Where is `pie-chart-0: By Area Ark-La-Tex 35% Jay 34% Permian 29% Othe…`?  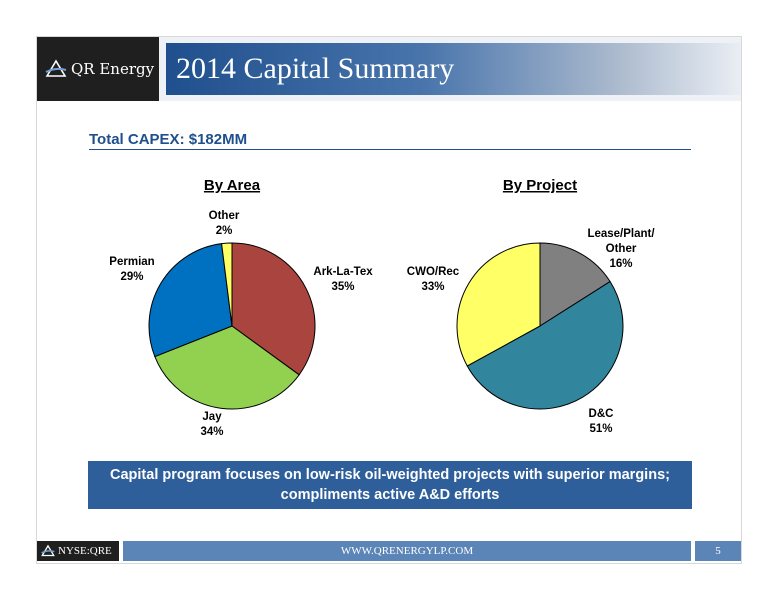 pie-chart-0: By Area Ark-La-Tex 35% Jay 34% Permian 29% Othe… is located at coordinates (241, 307).